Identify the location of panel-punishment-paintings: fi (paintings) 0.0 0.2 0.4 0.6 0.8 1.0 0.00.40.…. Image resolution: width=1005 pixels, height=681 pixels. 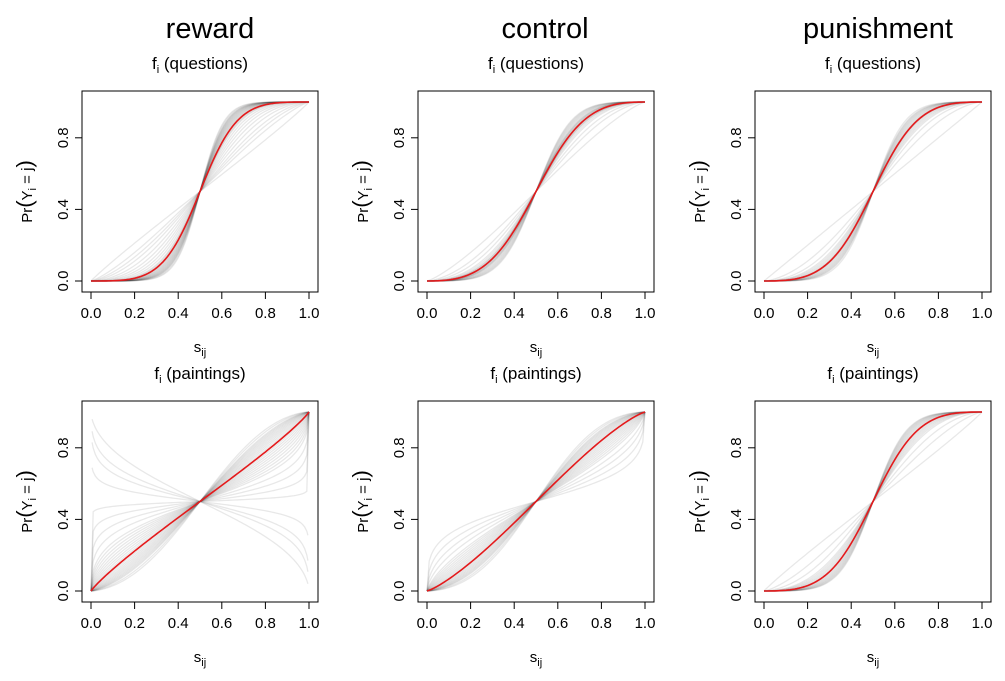
(838, 516).